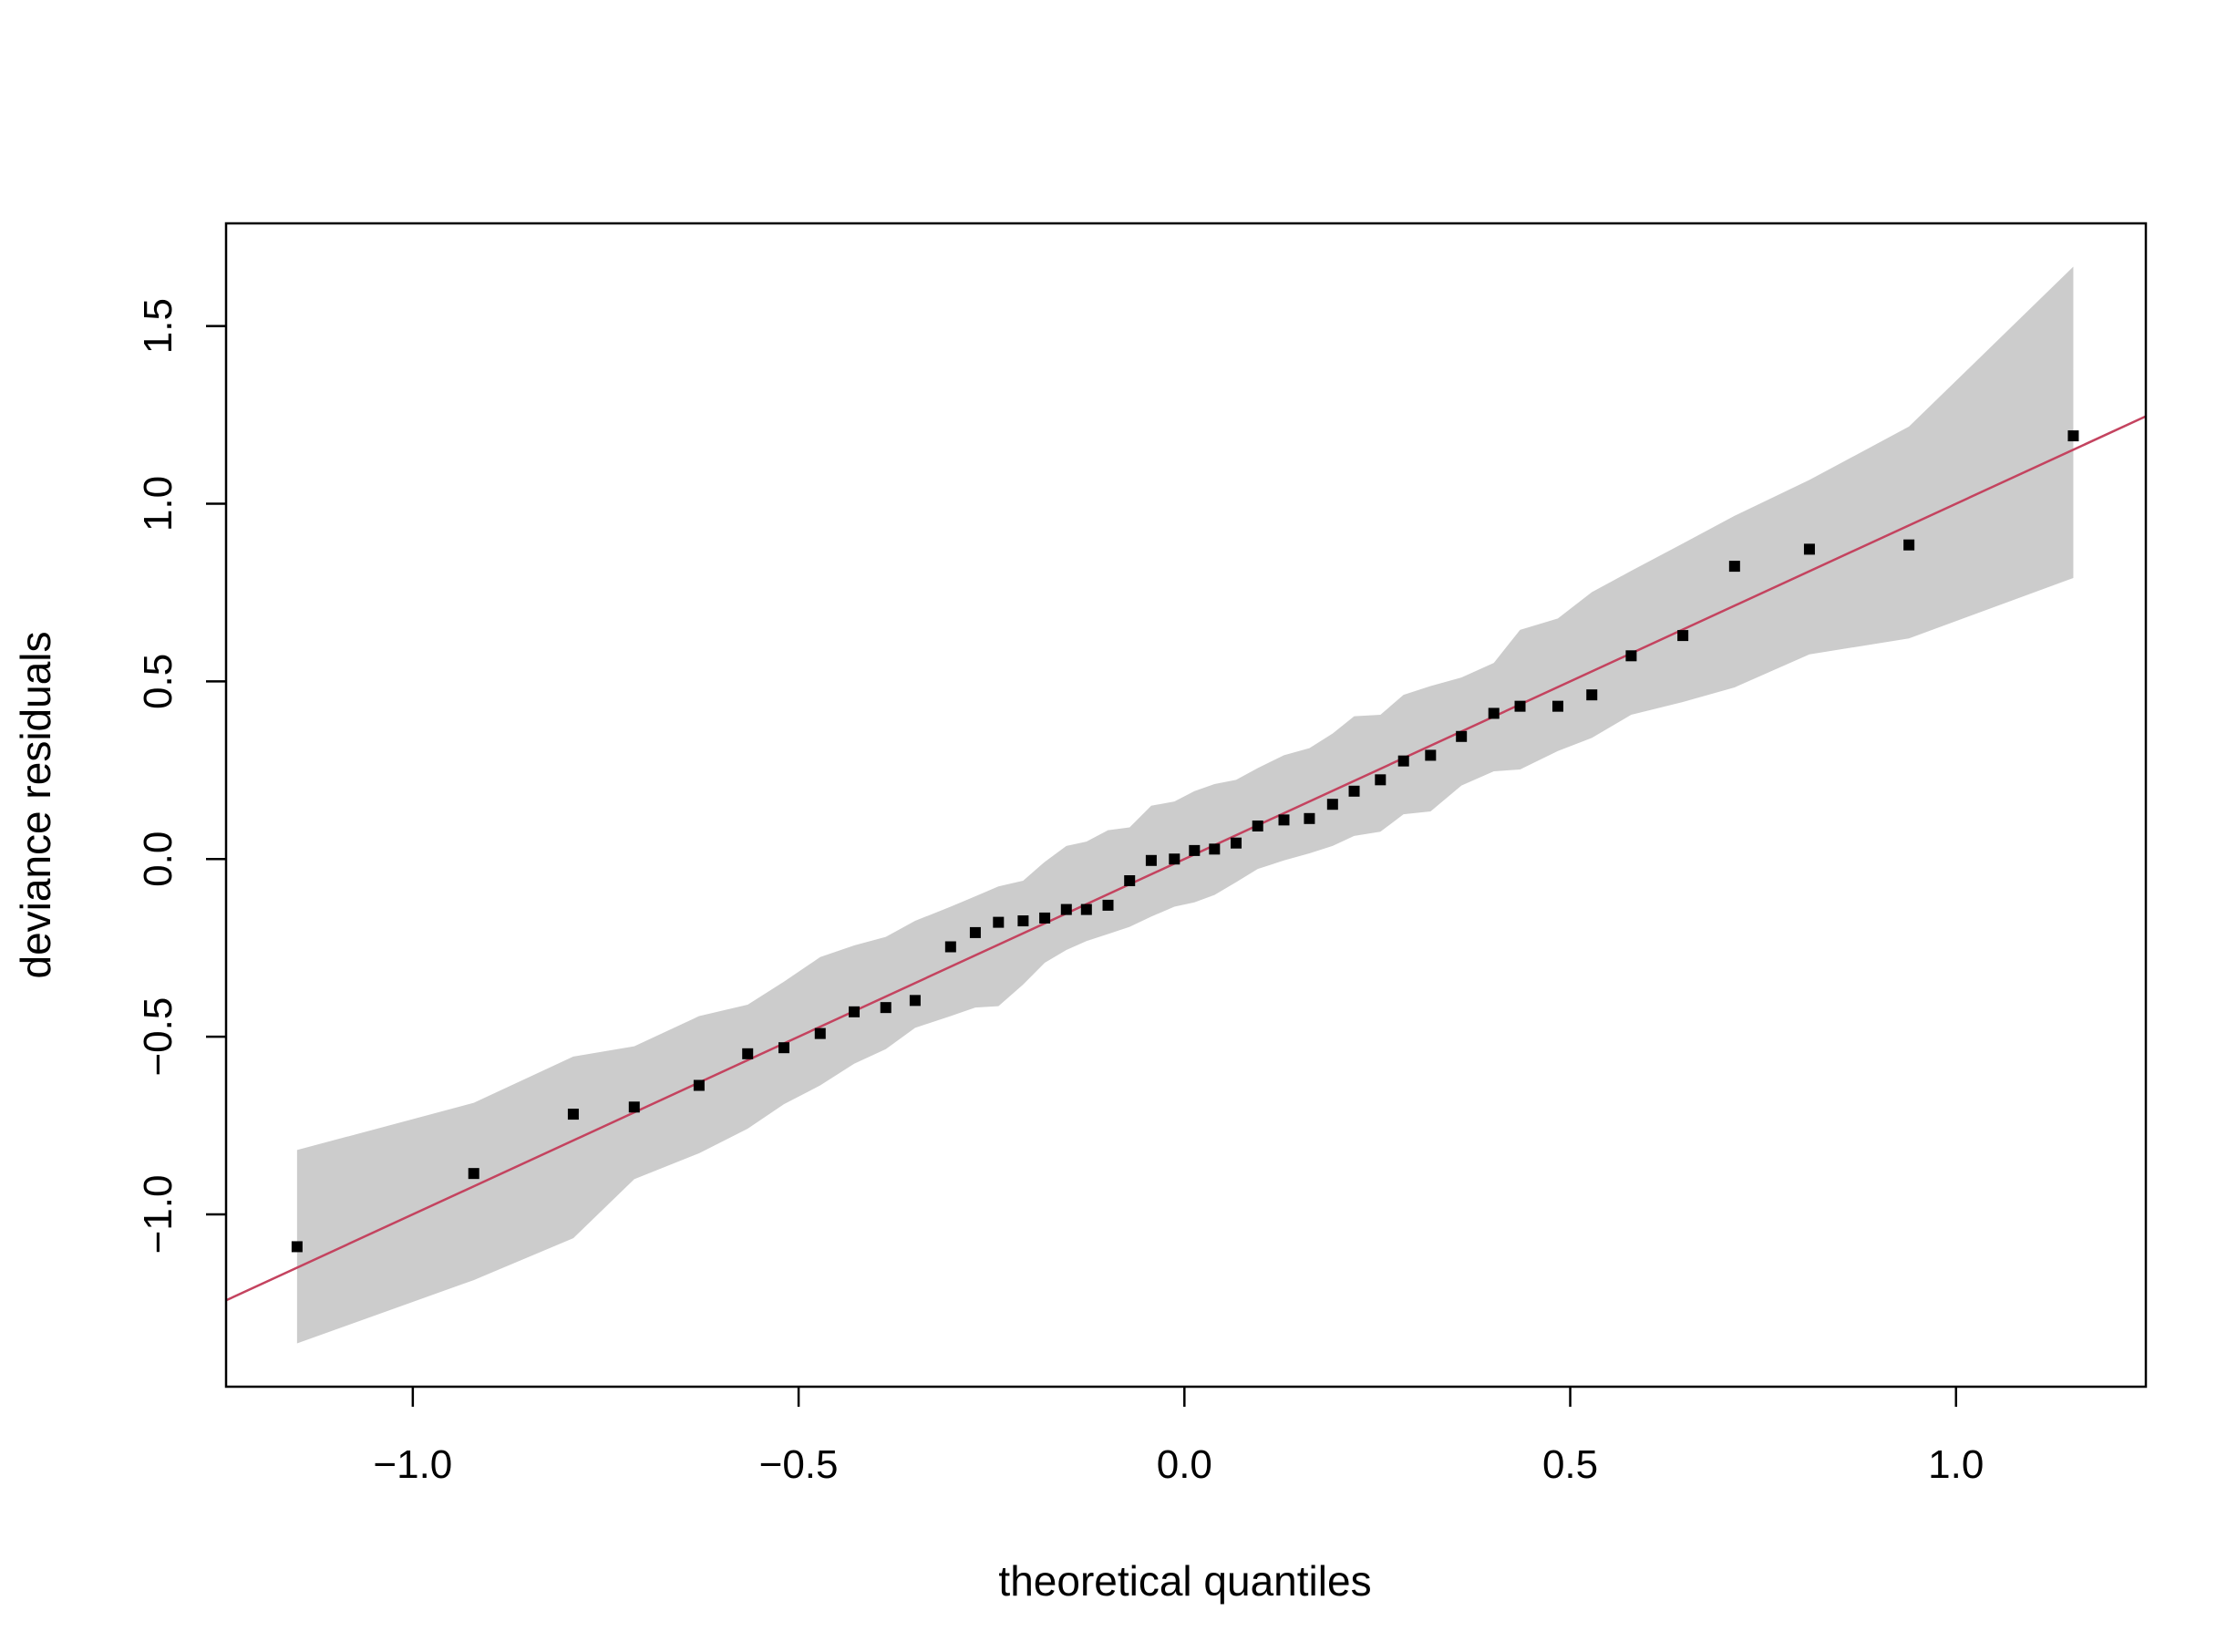  What do you see at coordinates (1184, 1581) in the screenshot?
I see `x-axis-title: theoretical quantiles` at bounding box center [1184, 1581].